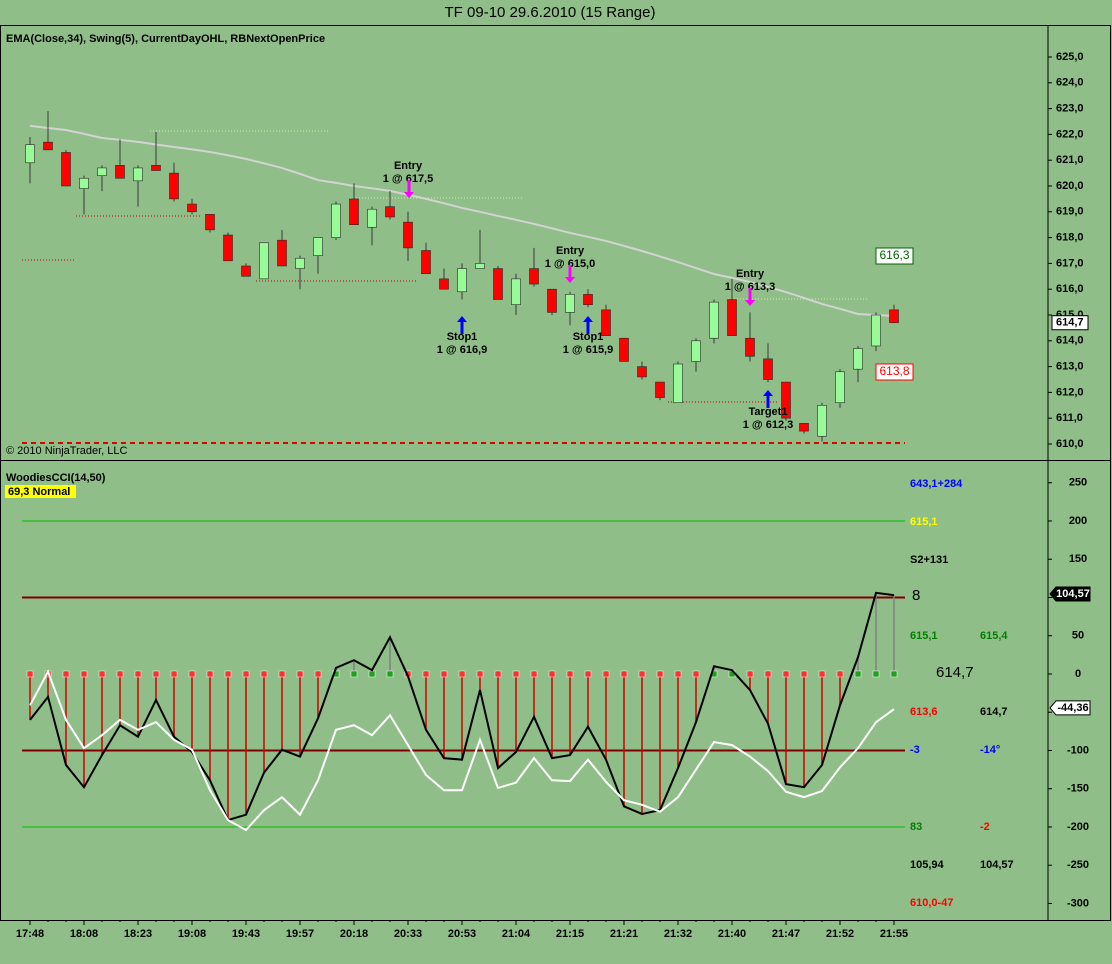 This screenshot has width=1112, height=964. Describe the element at coordinates (570, 934) in the screenshot. I see `x-tick-label: 21:15` at that location.